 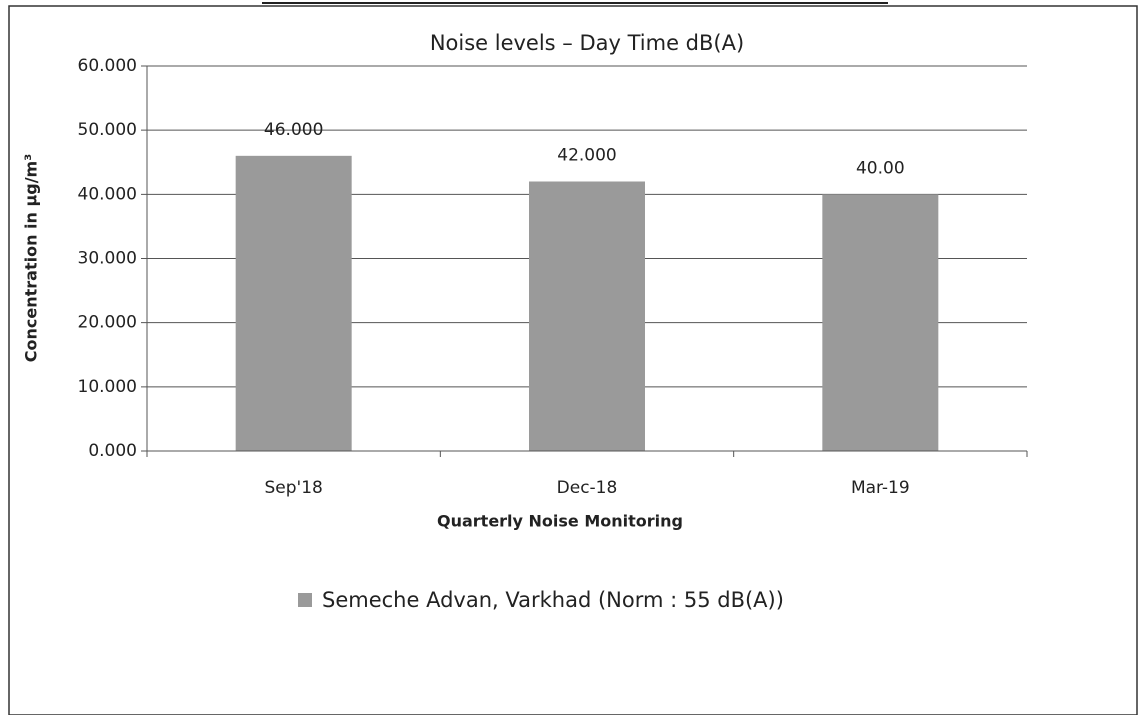 I want to click on y-tick-label: 40.000, so click(x=107, y=194).